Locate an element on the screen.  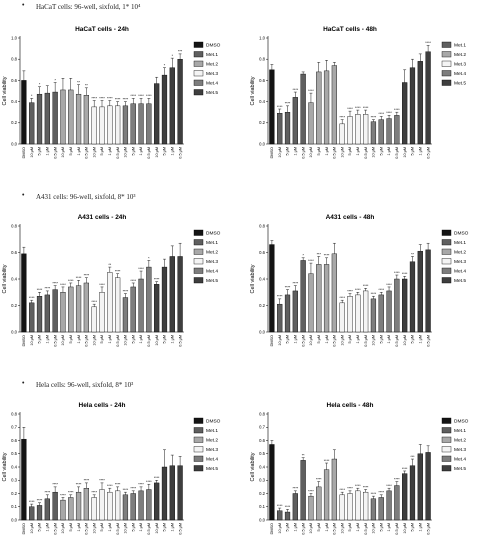
x-tick-label: DMSO is located at coordinates (24, 340).